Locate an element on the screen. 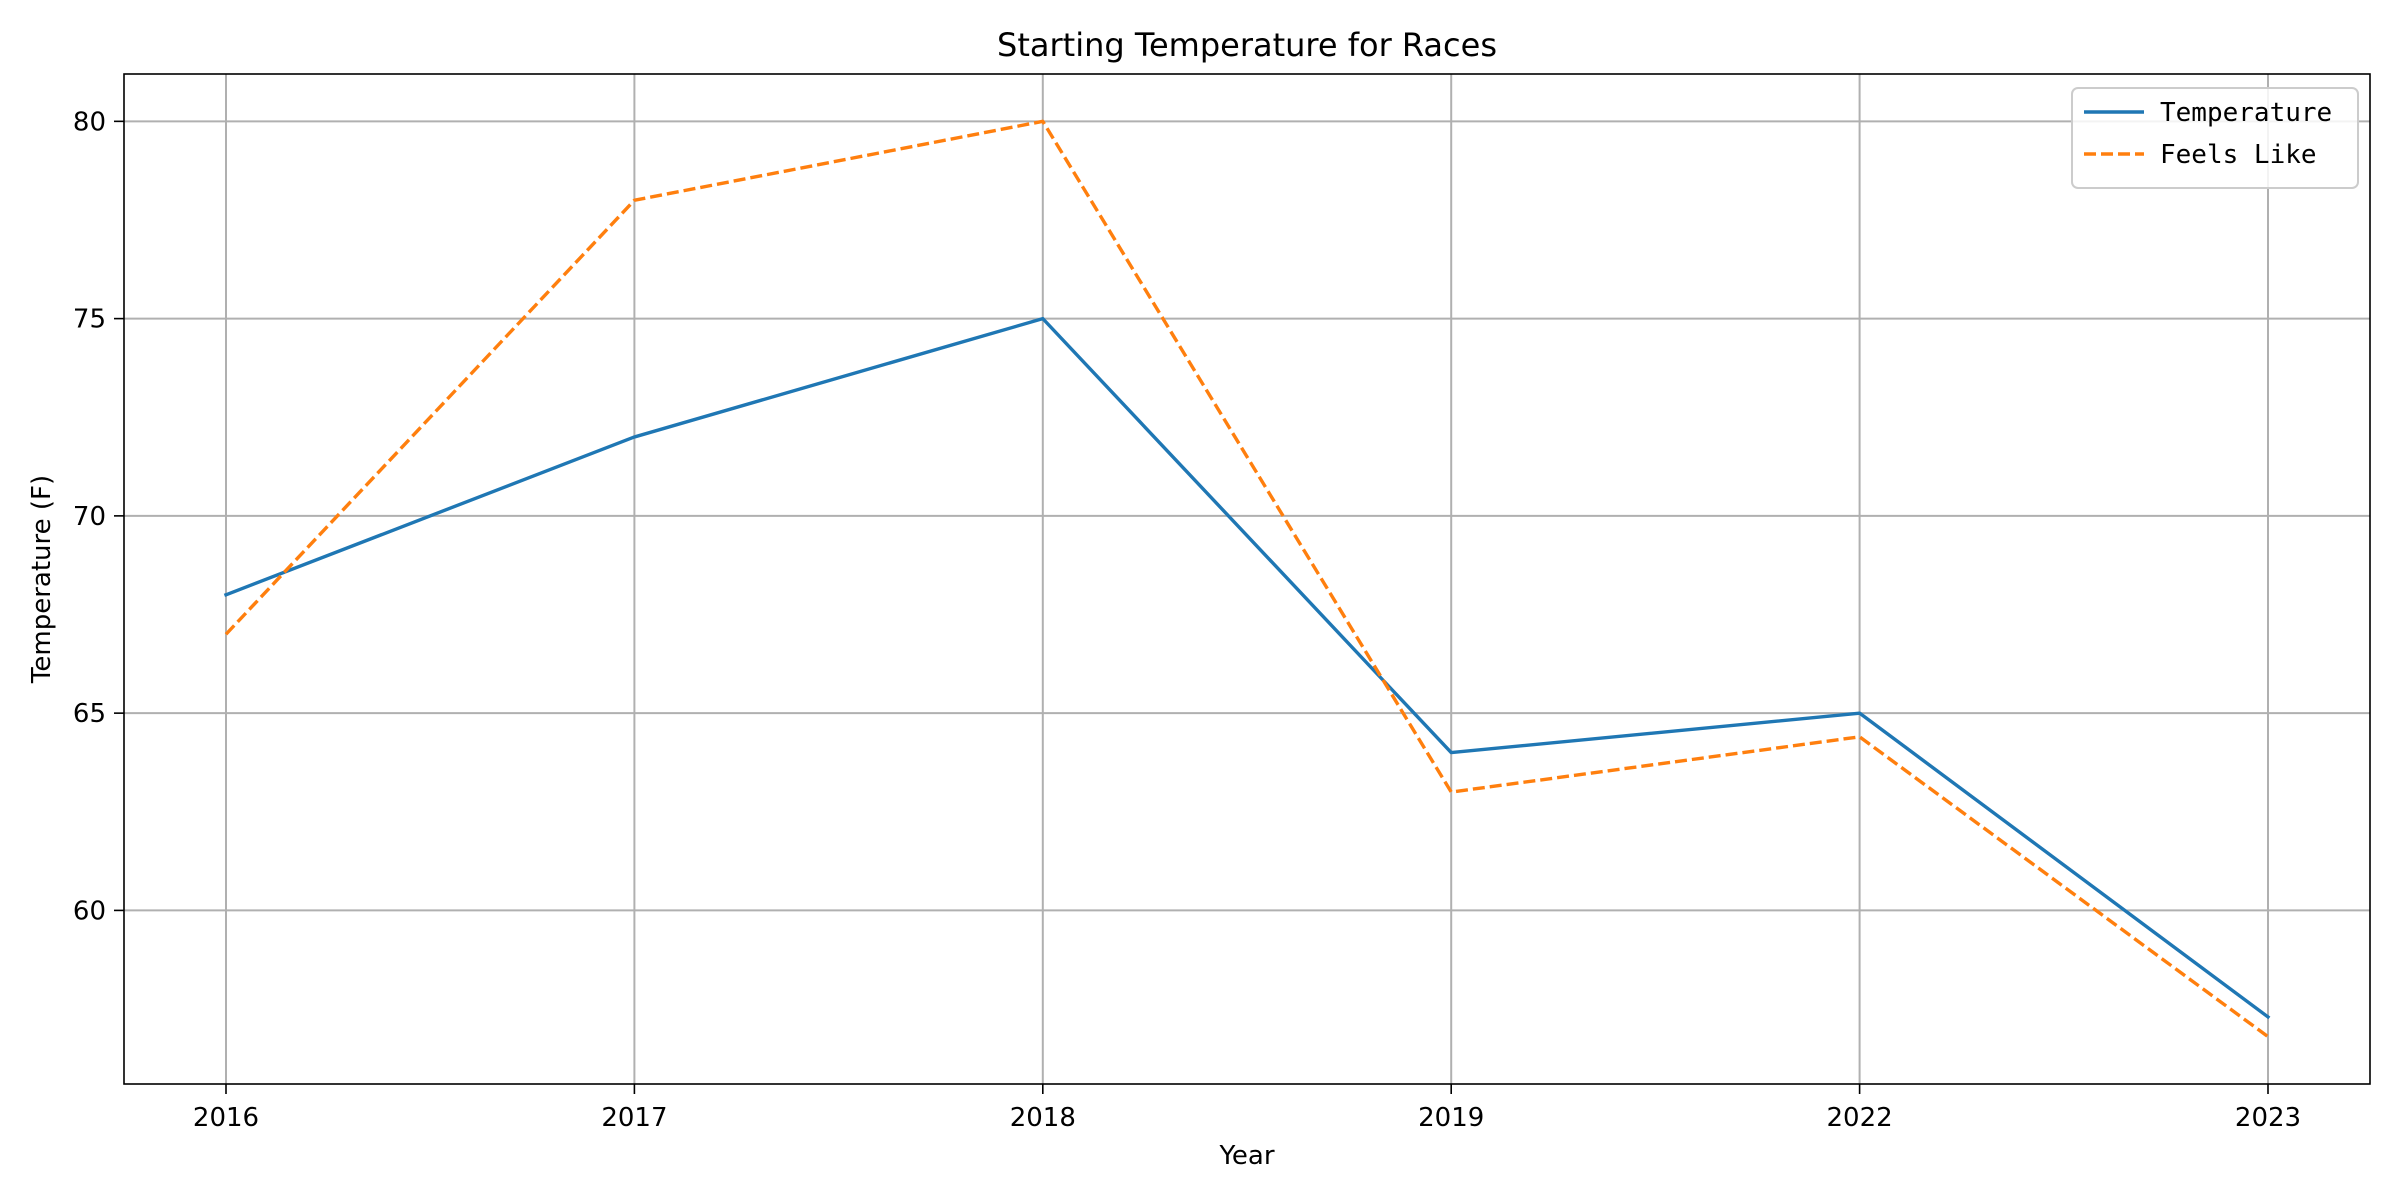 The height and width of the screenshot is (1200, 2400). x-axis-label: Year is located at coordinates (1246, 1156).